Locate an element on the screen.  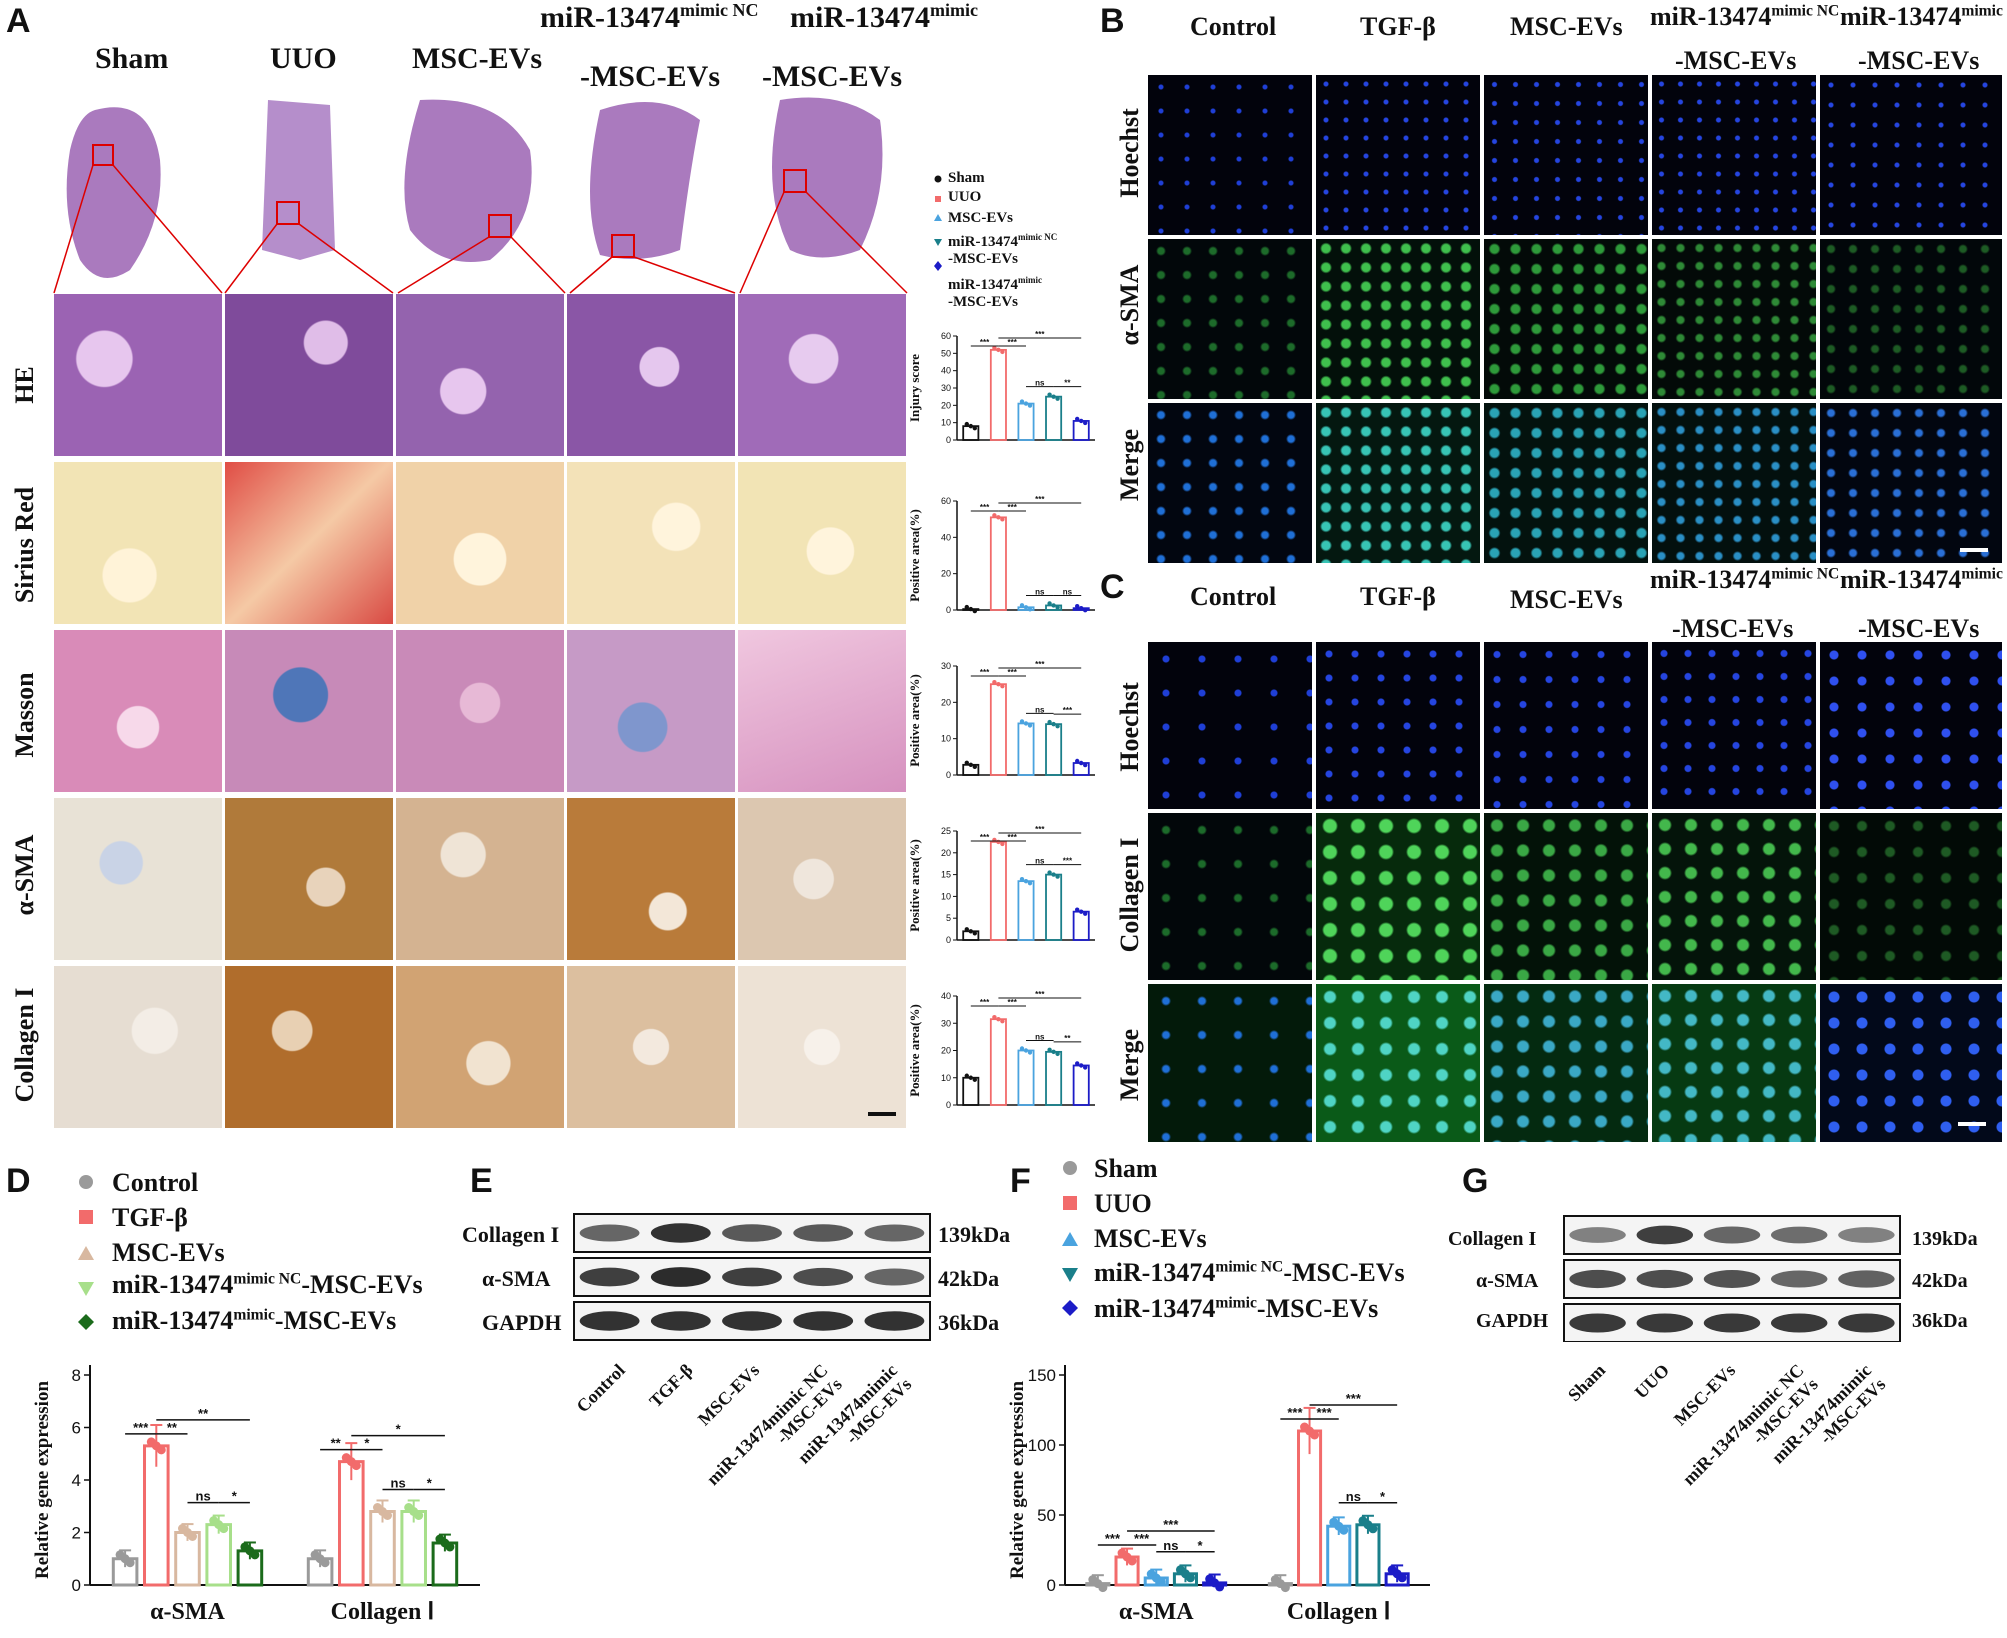
legend-d-mimic: miR-13474mimic-MSC-EVs is located at coordinates (254, 1320).